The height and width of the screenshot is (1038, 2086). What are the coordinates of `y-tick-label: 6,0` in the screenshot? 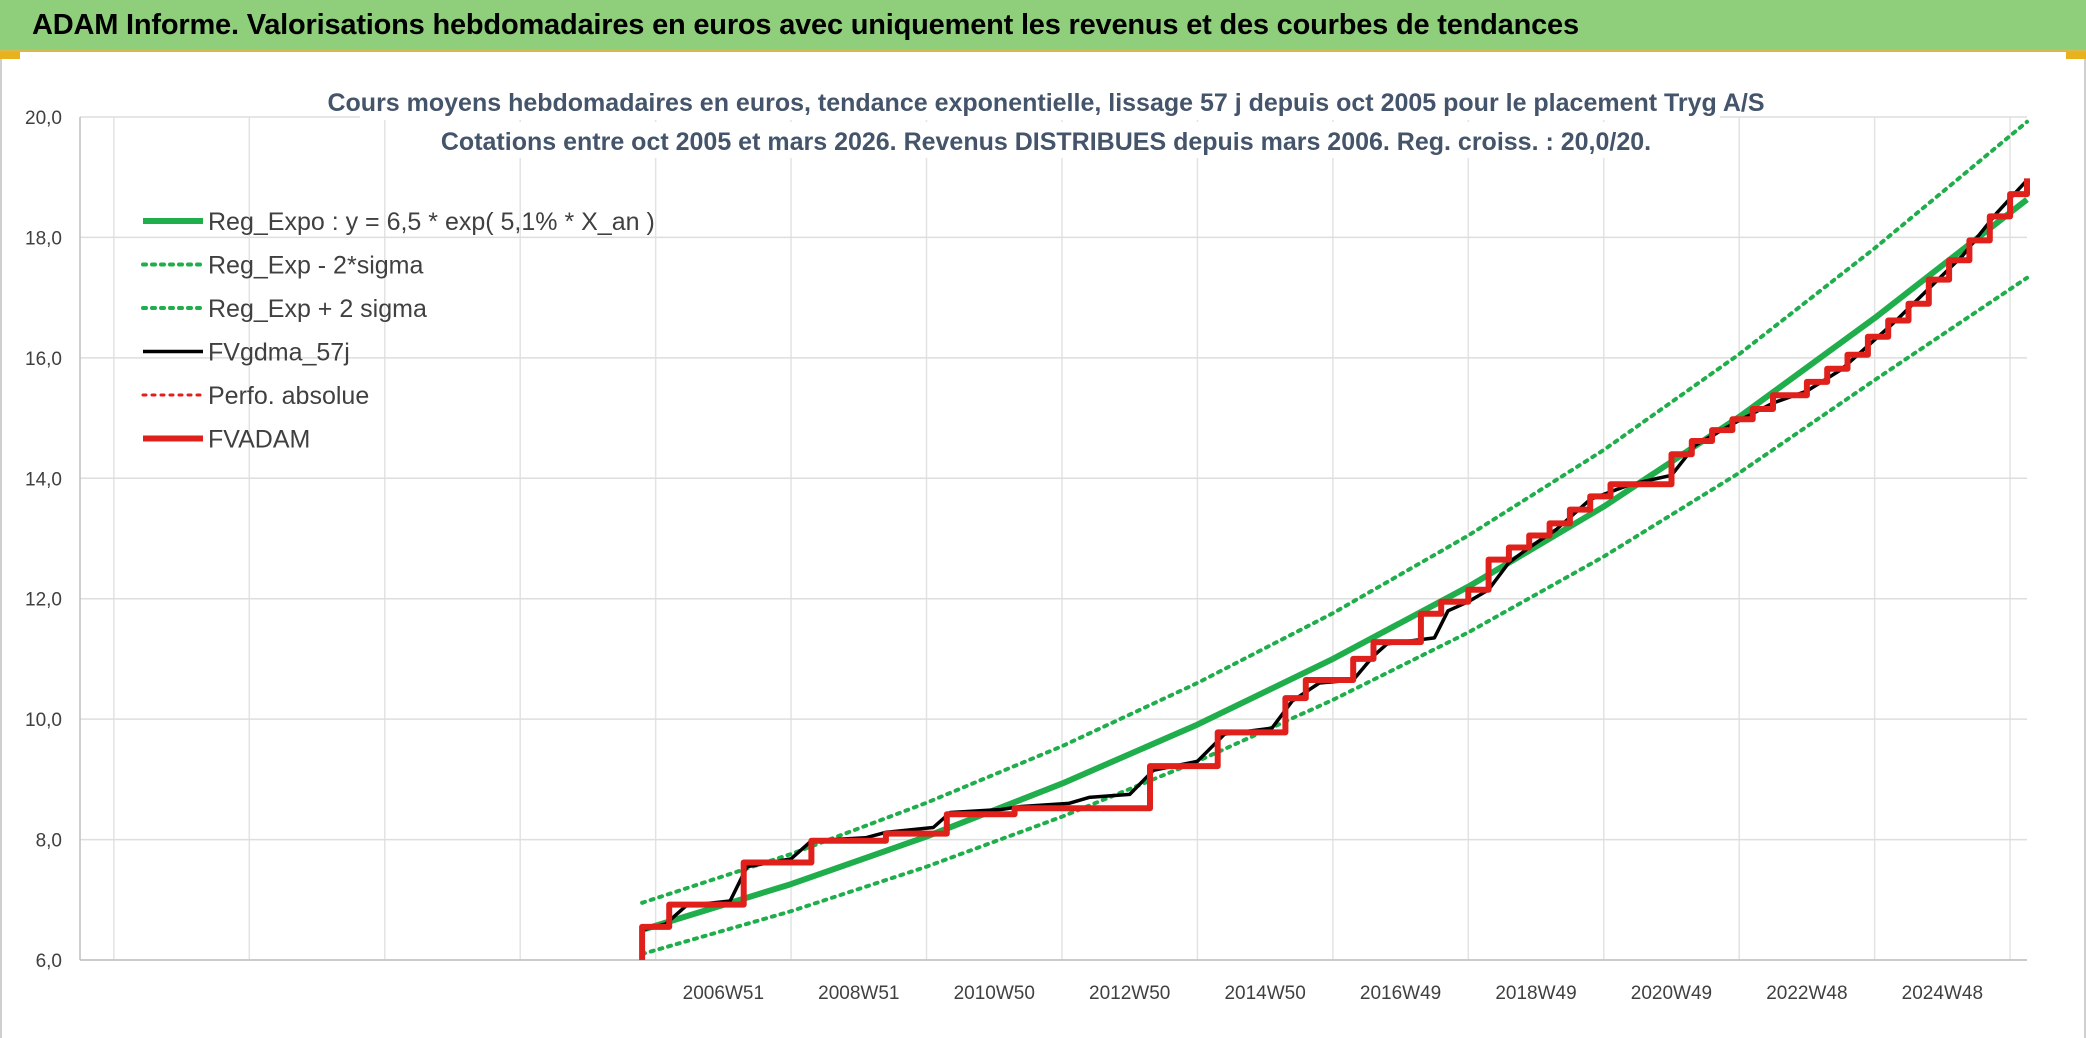 It's located at (49, 961).